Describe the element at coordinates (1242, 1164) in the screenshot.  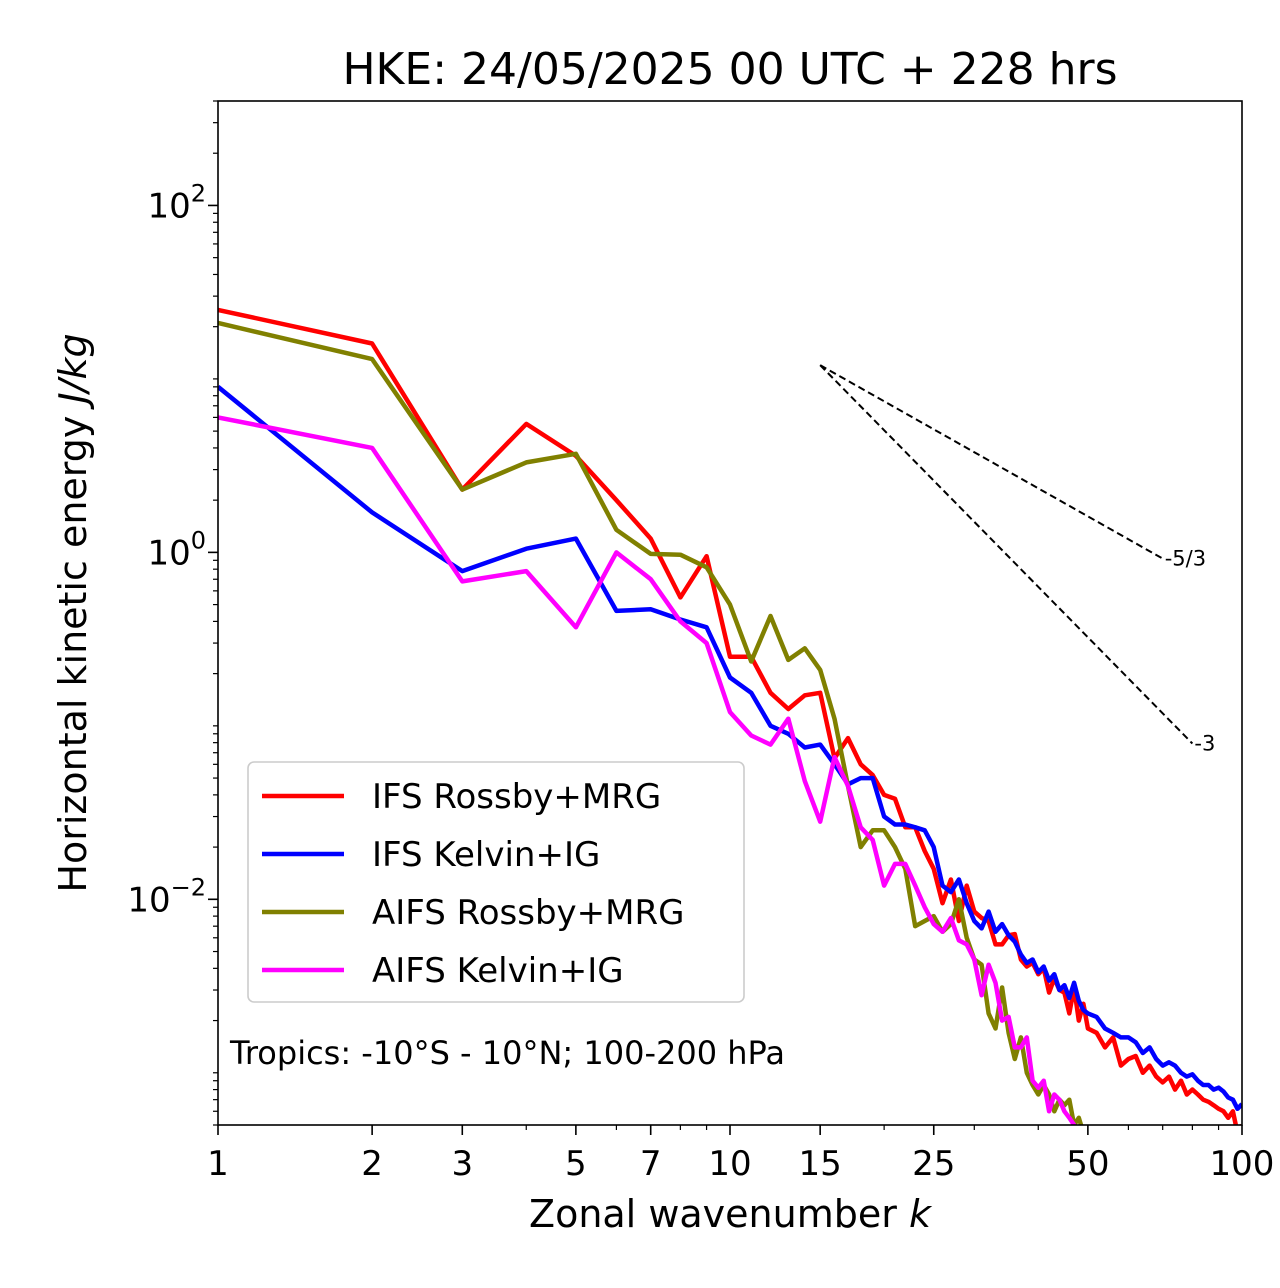
I see `x-tick-label: 100` at that location.